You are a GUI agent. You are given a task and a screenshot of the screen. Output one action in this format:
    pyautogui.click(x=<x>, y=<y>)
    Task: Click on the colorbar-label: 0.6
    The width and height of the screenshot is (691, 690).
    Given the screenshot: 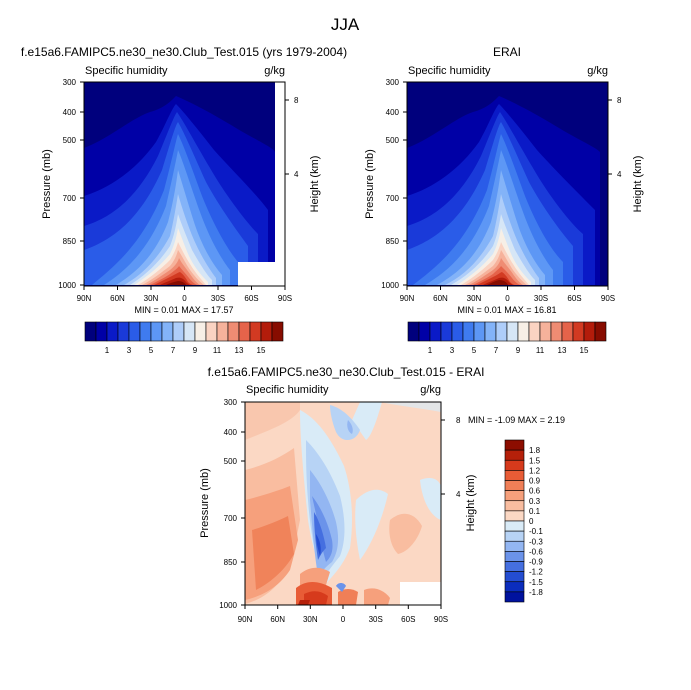 What is the action you would take?
    pyautogui.click(x=535, y=491)
    